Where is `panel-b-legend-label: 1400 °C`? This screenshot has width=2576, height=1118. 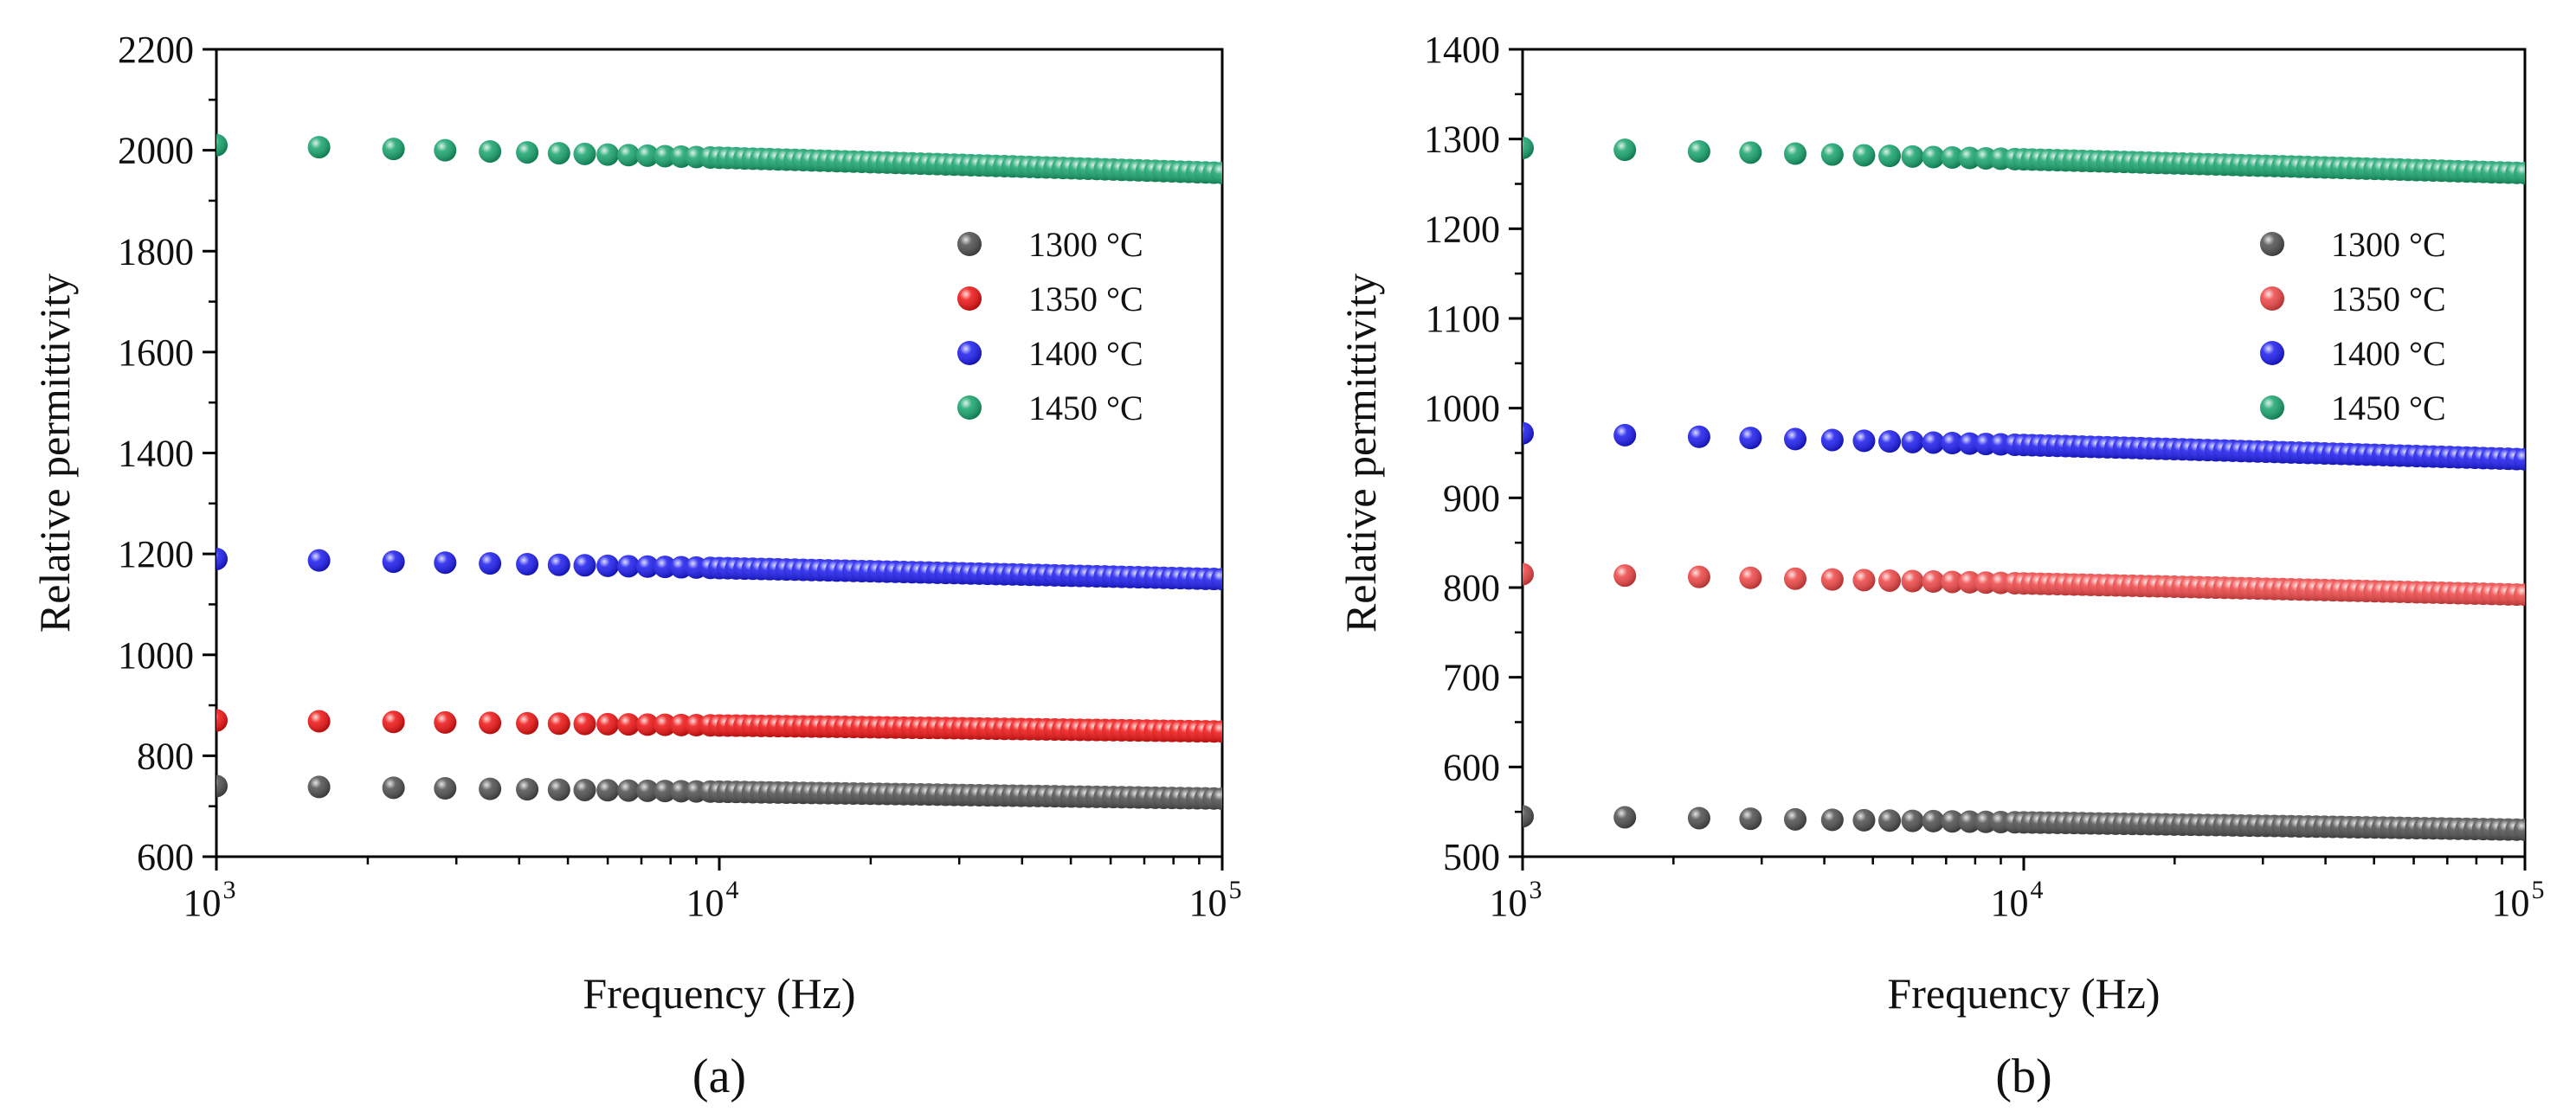
panel-b-legend-label: 1400 °C is located at coordinates (2388, 353).